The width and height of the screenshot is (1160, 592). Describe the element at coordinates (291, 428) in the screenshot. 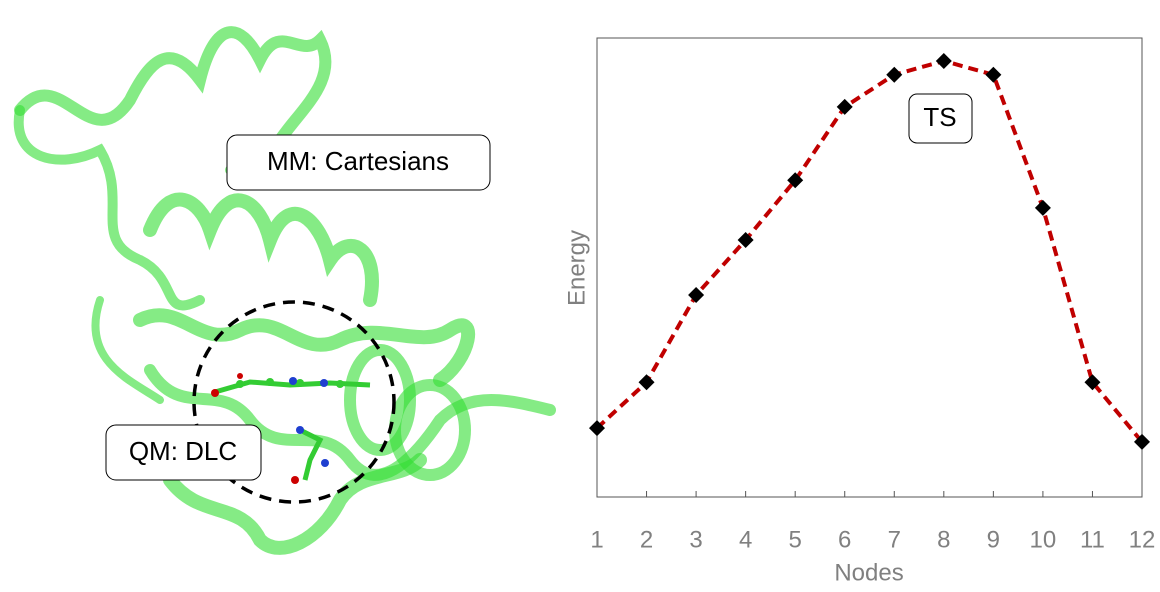

I see `qm-molecule` at that location.